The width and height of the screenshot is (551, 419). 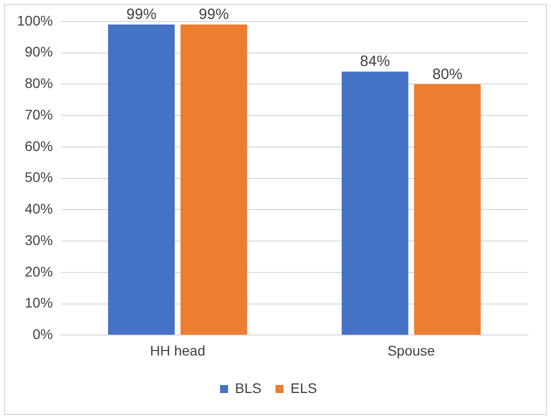 I want to click on data-label: 80%, so click(x=447, y=74).